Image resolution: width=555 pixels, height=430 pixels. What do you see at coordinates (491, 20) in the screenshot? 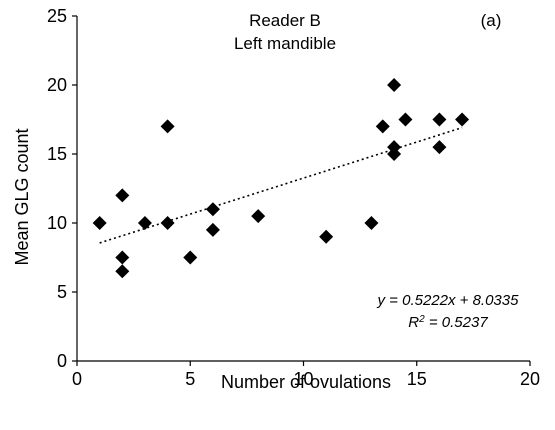
I see `panel-label: (a)` at bounding box center [491, 20].